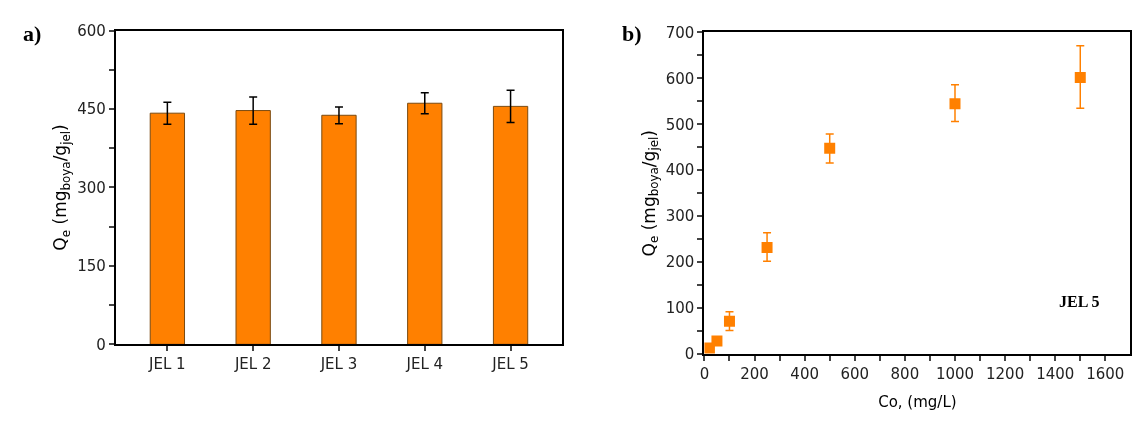  What do you see at coordinates (632, 33) in the screenshot?
I see `chart-title: b)` at bounding box center [632, 33].